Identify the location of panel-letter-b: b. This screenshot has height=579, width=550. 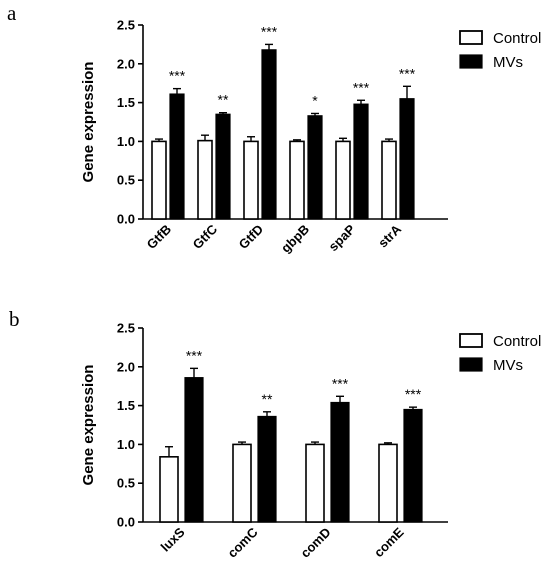
(14, 319).